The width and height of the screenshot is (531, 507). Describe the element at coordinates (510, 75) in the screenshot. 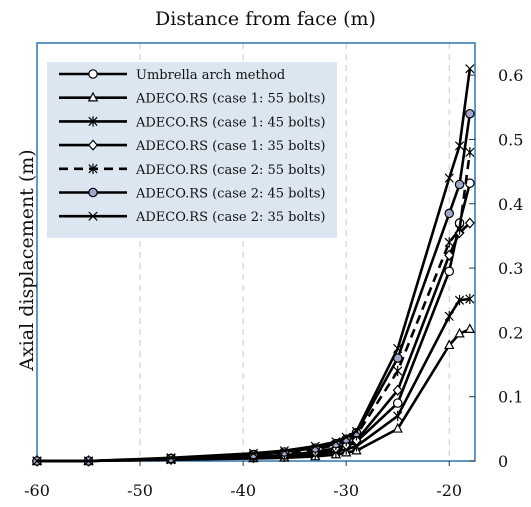

I see `y-tick-label: 0.6` at that location.